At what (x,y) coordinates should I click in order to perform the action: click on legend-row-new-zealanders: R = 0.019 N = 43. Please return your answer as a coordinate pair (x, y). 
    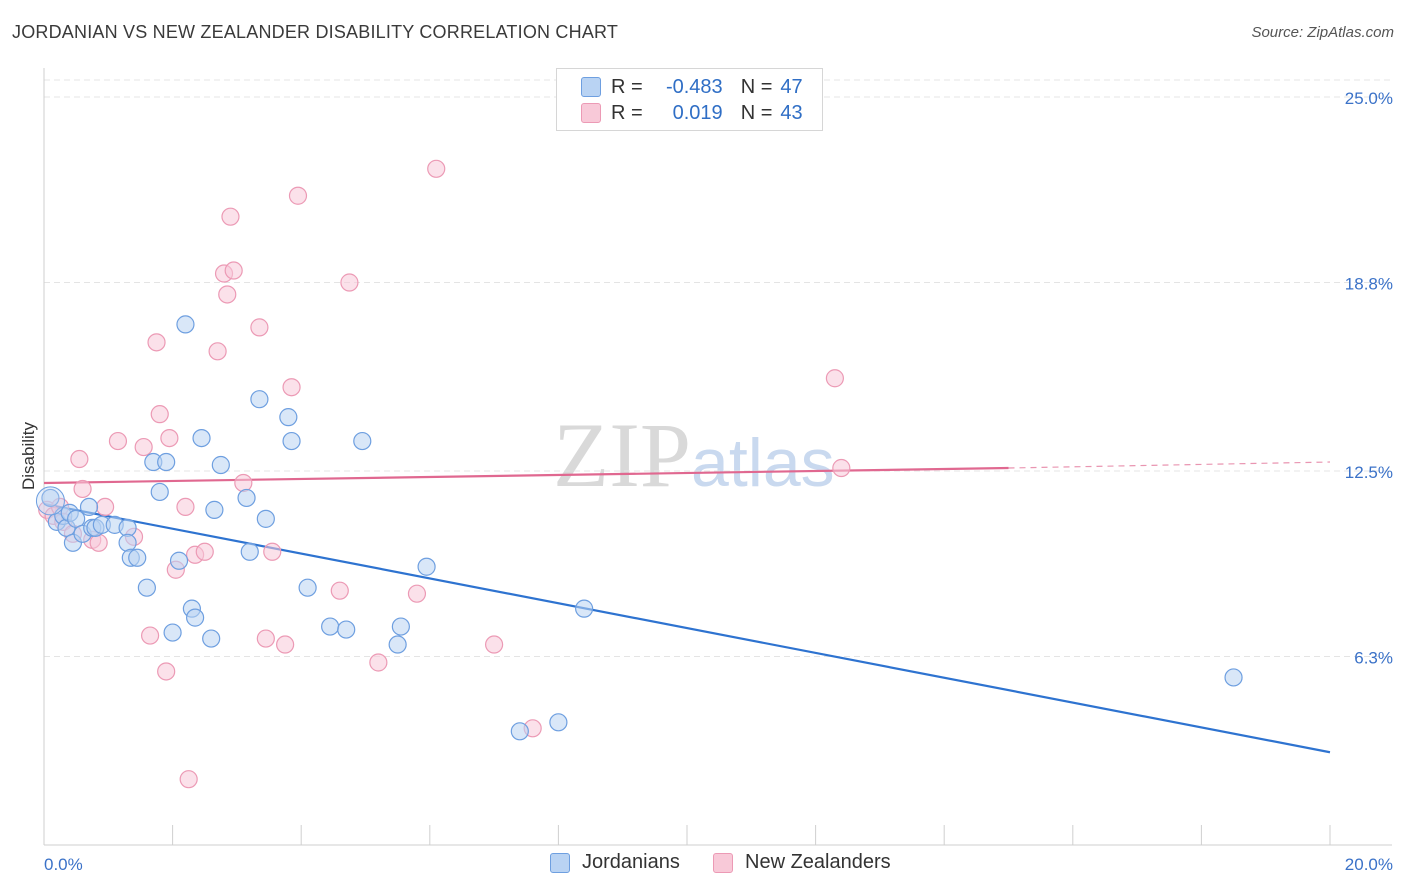
    Looking at the image, I should click on (692, 113).